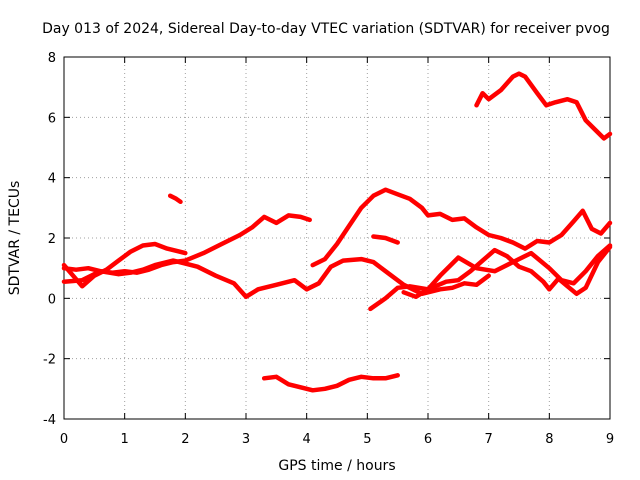  I want to click on x-tick-label: 5, so click(367, 439).